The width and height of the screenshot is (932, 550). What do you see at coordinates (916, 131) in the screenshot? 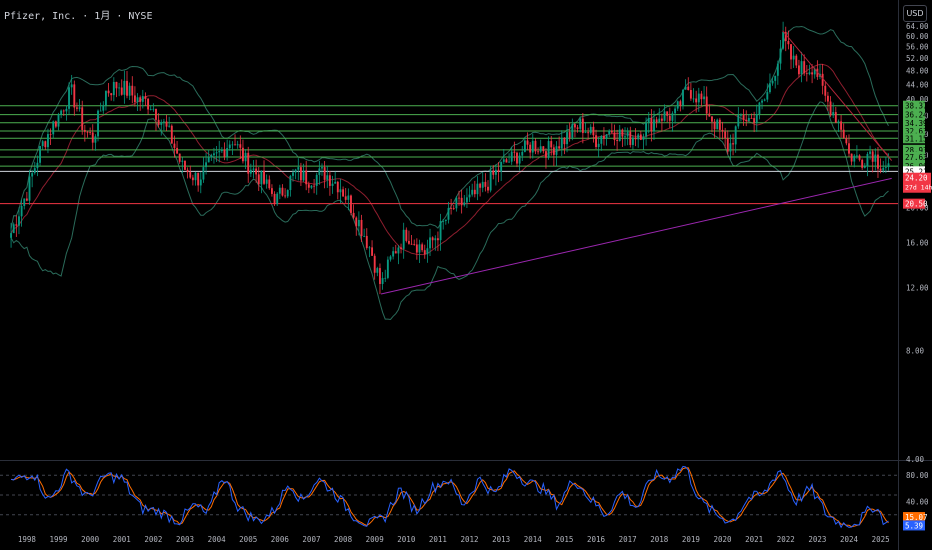
I see `level-tag-label: 32.63` at bounding box center [916, 131].